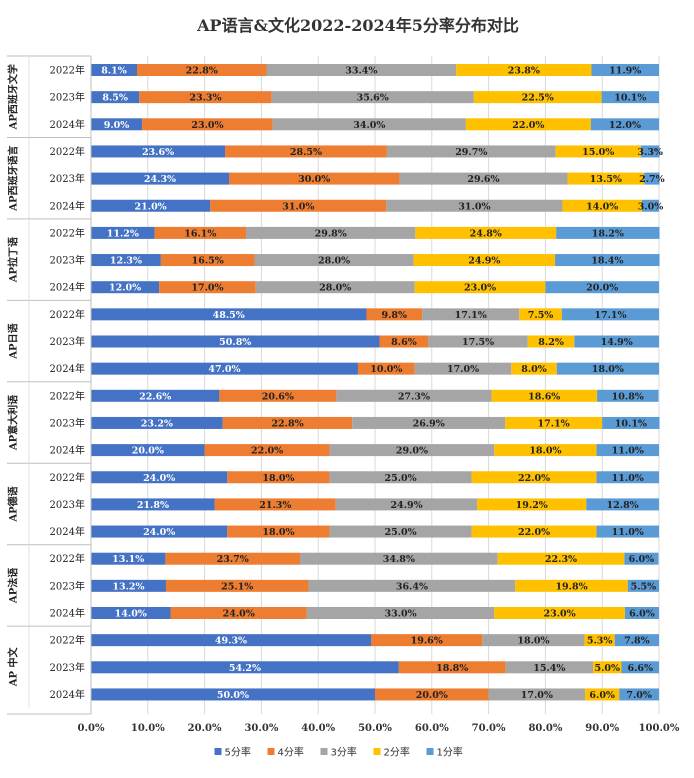  What do you see at coordinates (157, 423) in the screenshot?
I see `data-label: 23.2%` at bounding box center [157, 423].